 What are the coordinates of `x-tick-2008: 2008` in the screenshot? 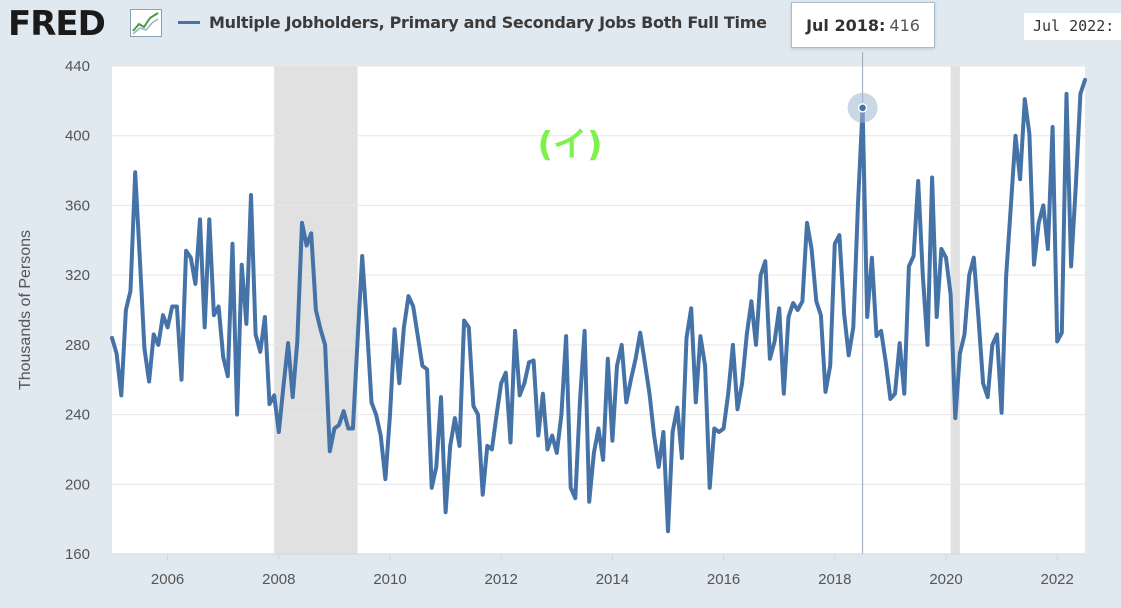 It's located at (278, 579).